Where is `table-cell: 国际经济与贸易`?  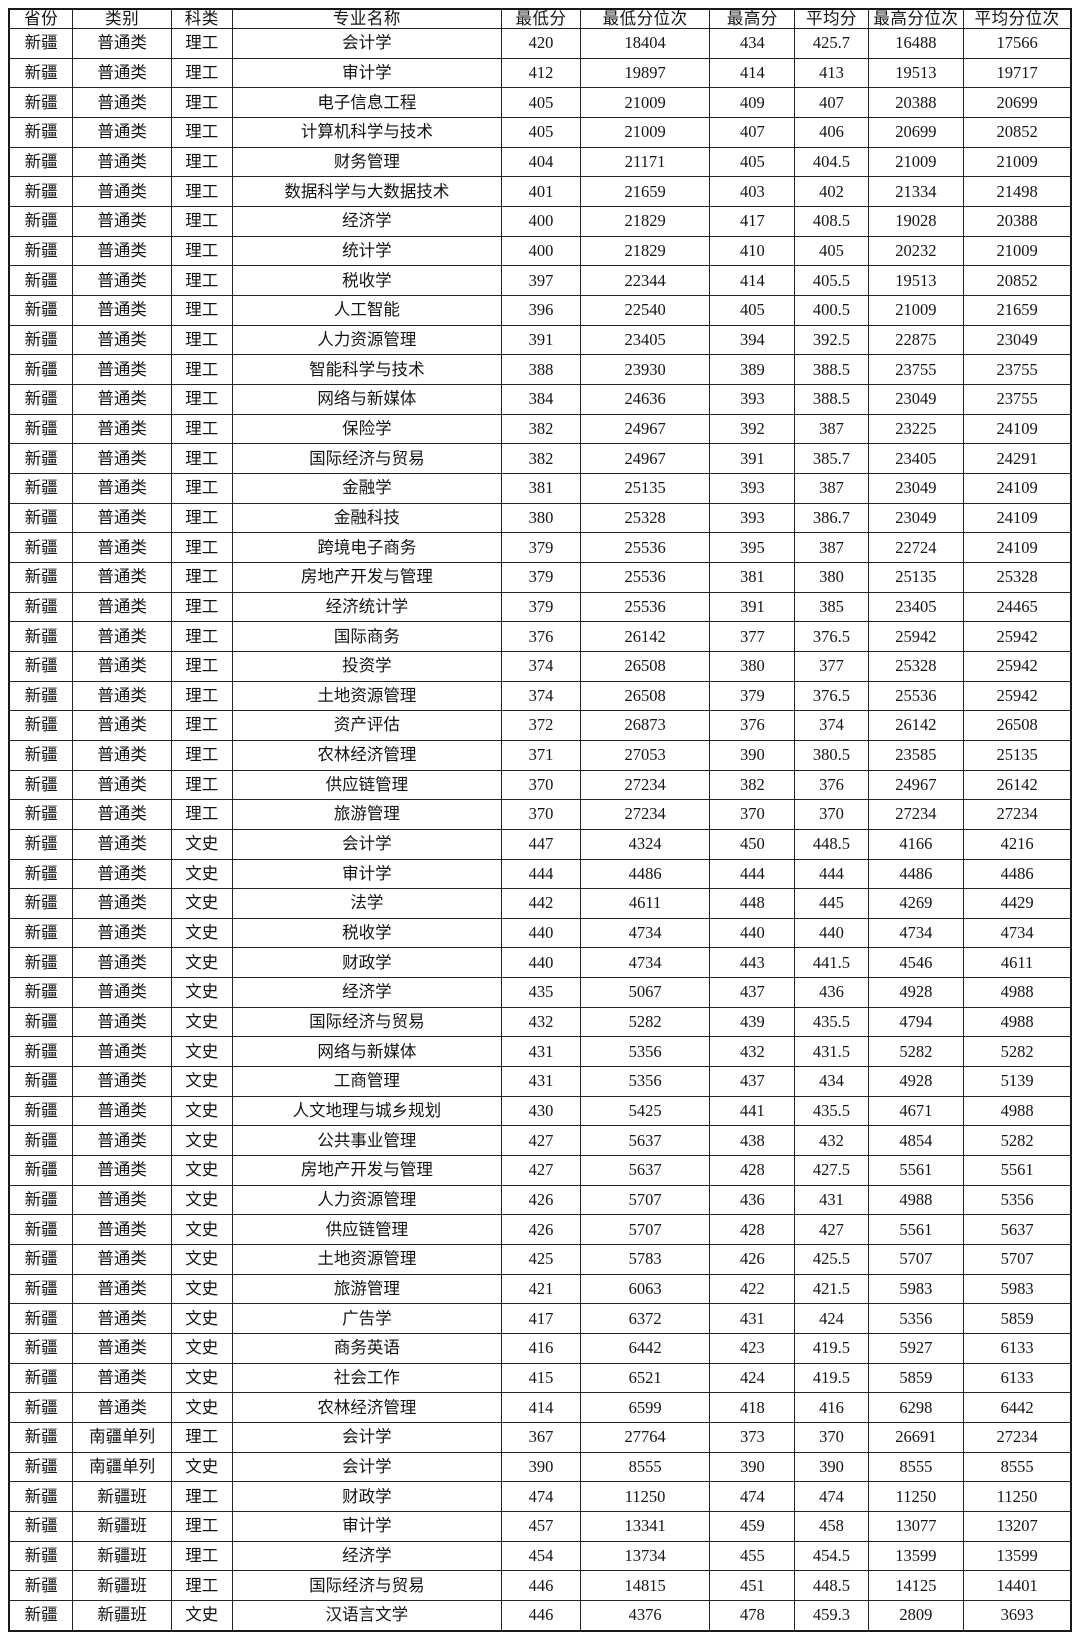
table-cell: 国际经济与贸易 is located at coordinates (367, 458).